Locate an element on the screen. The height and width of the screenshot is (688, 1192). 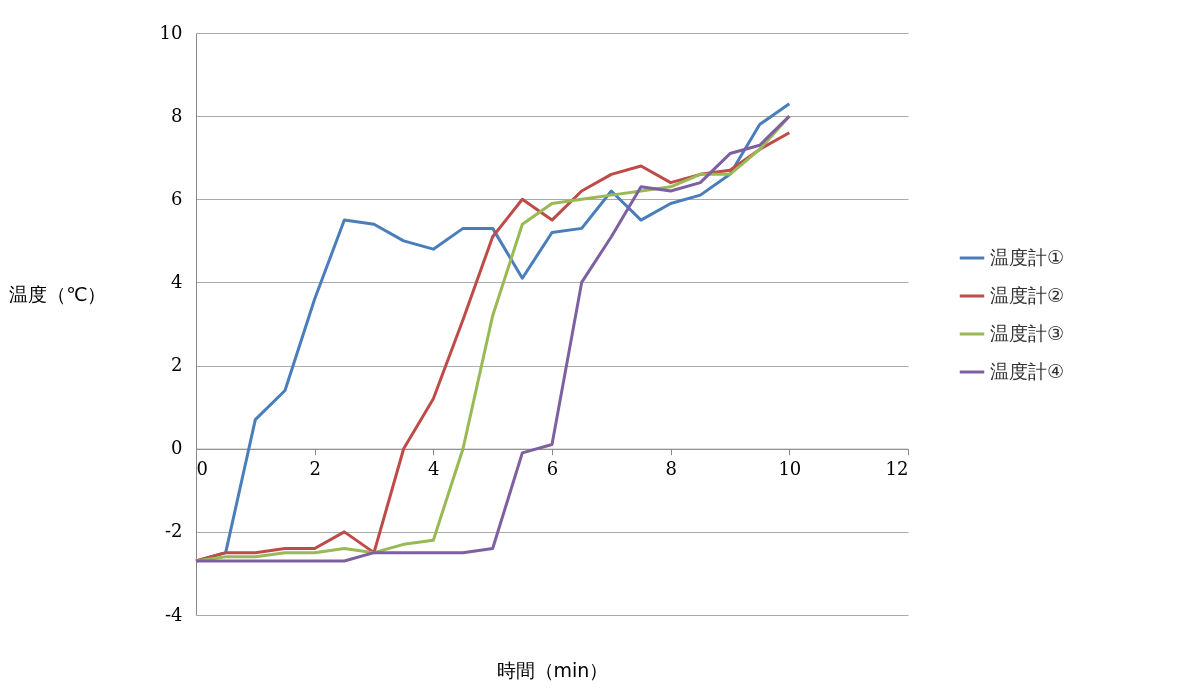
y-tick-label: 0 is located at coordinates (177, 448).